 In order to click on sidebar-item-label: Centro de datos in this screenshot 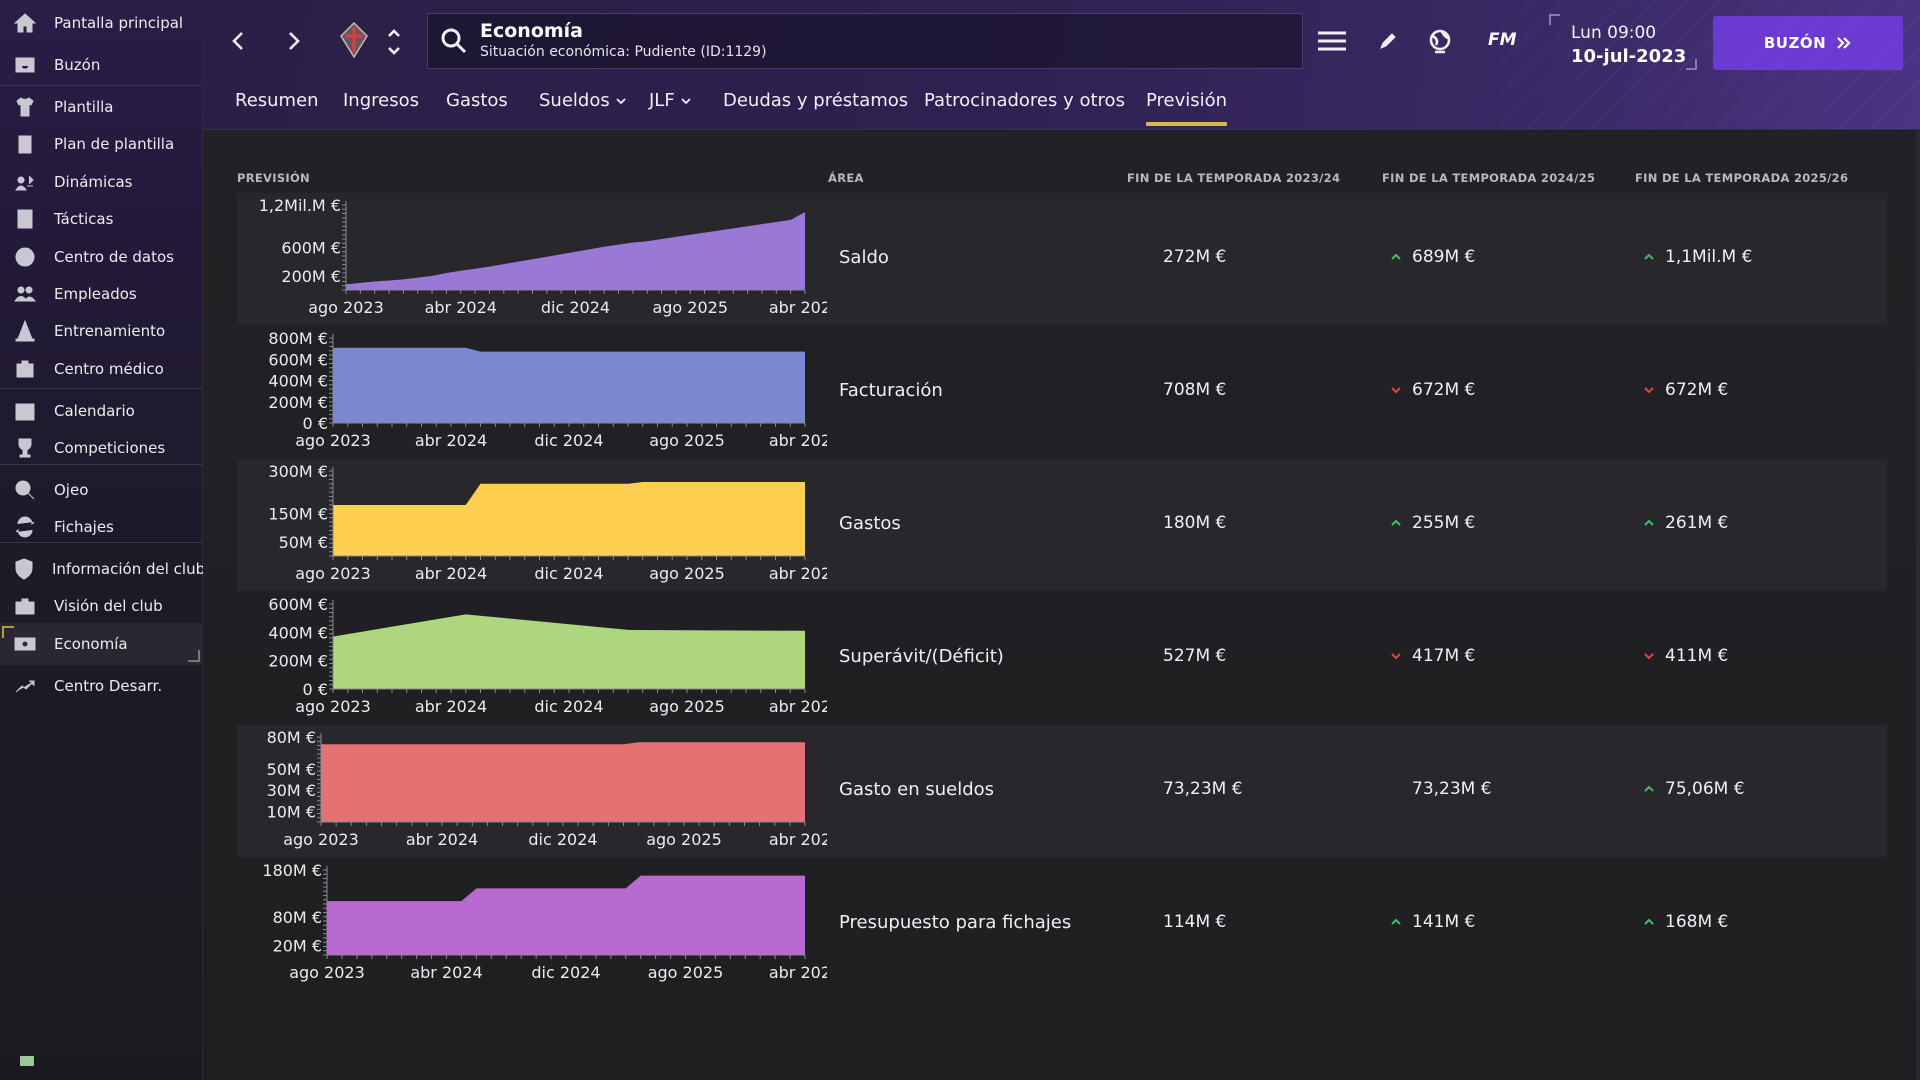, I will do `click(114, 257)`.